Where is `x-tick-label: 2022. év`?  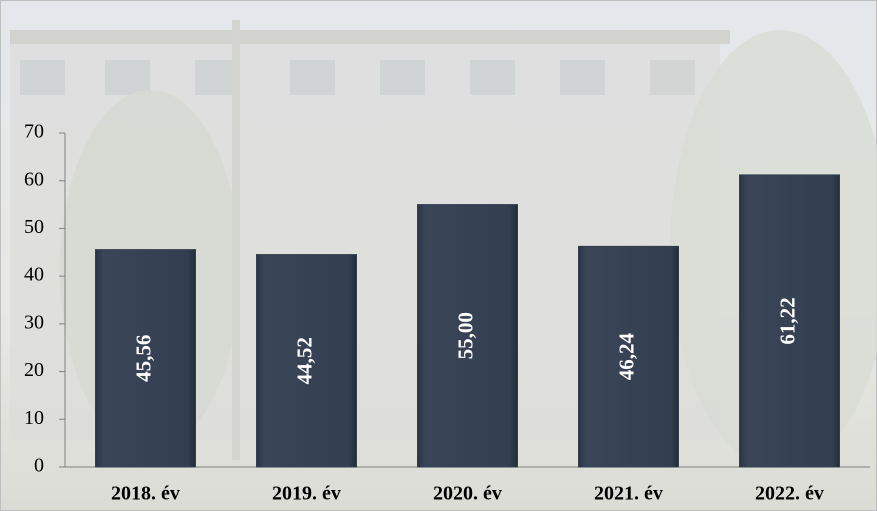
x-tick-label: 2022. év is located at coordinates (789, 494).